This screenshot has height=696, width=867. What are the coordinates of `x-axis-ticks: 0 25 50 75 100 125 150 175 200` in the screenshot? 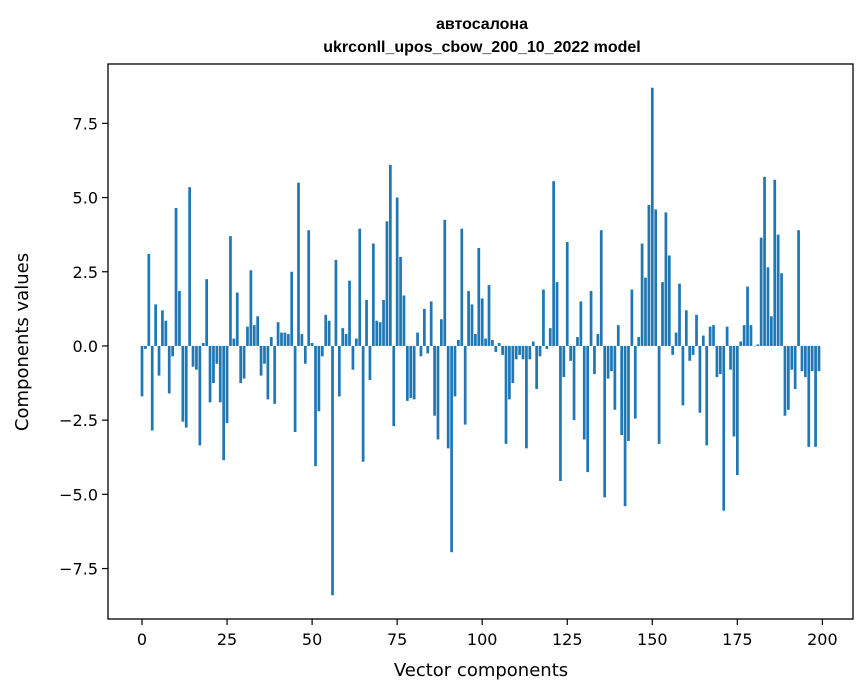 It's located at (487, 634).